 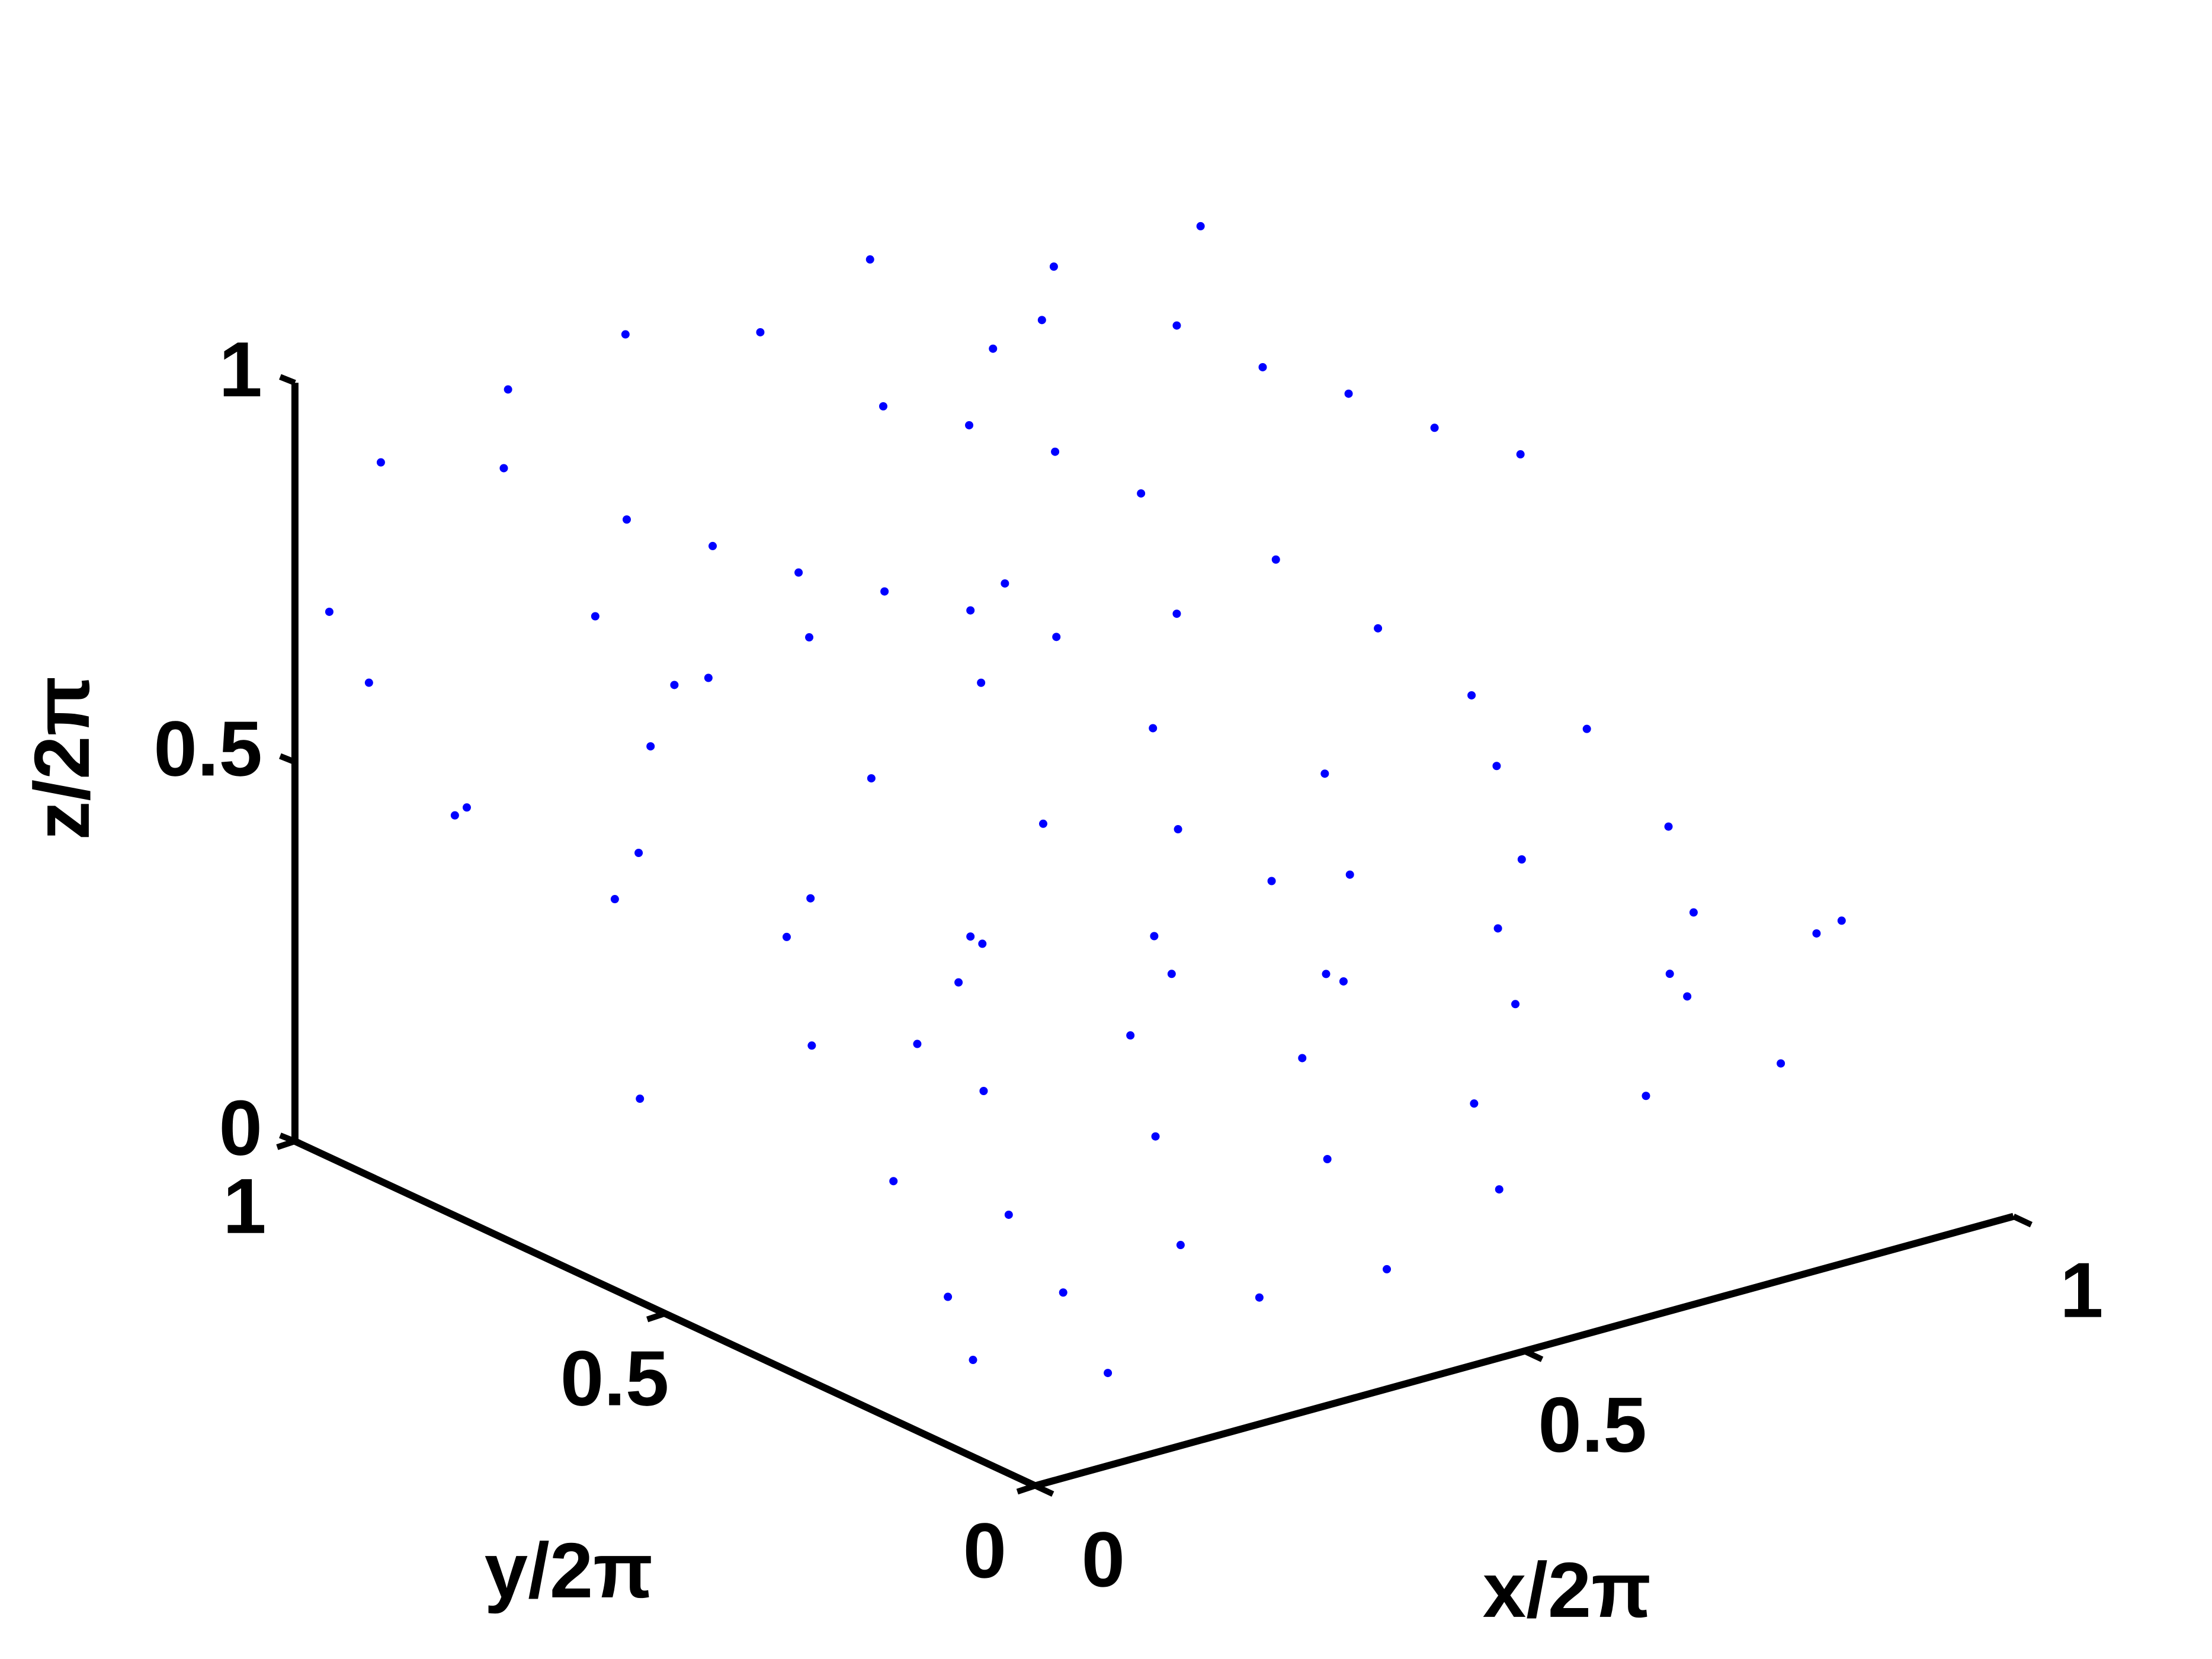 I want to click on y-tick-label: 0.5, so click(x=614, y=1378).